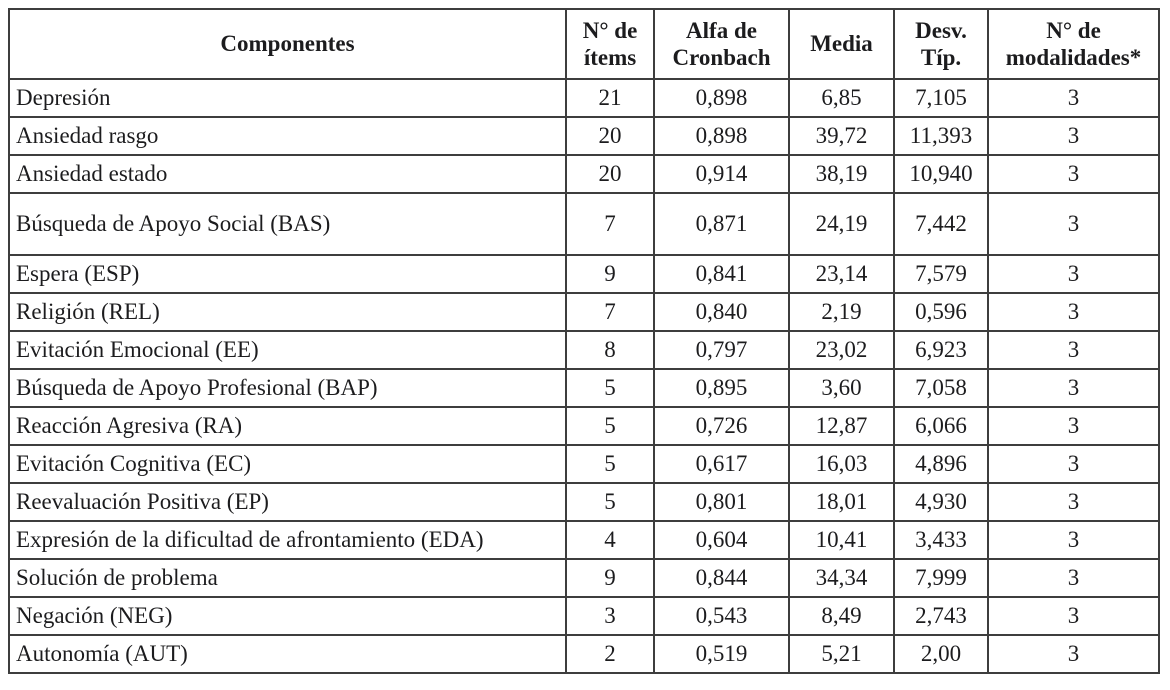  Describe the element at coordinates (610, 136) in the screenshot. I see `cell-n-items: 20` at that location.